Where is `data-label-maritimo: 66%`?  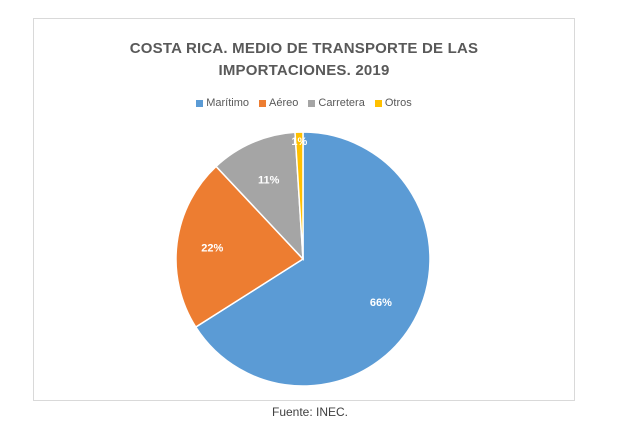
data-label-maritimo: 66% is located at coordinates (381, 303).